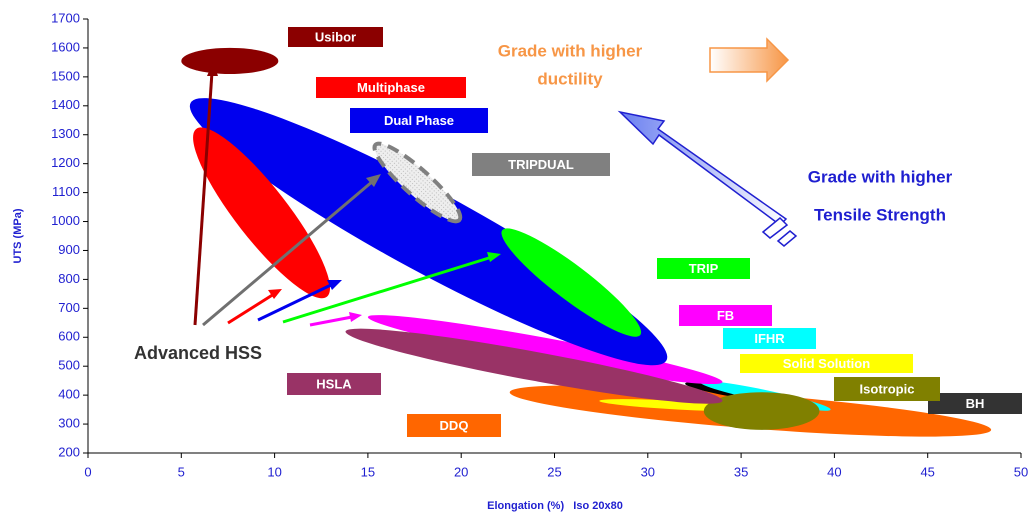  What do you see at coordinates (87, 471) in the screenshot?
I see `x-tick-label: 0` at bounding box center [87, 471].